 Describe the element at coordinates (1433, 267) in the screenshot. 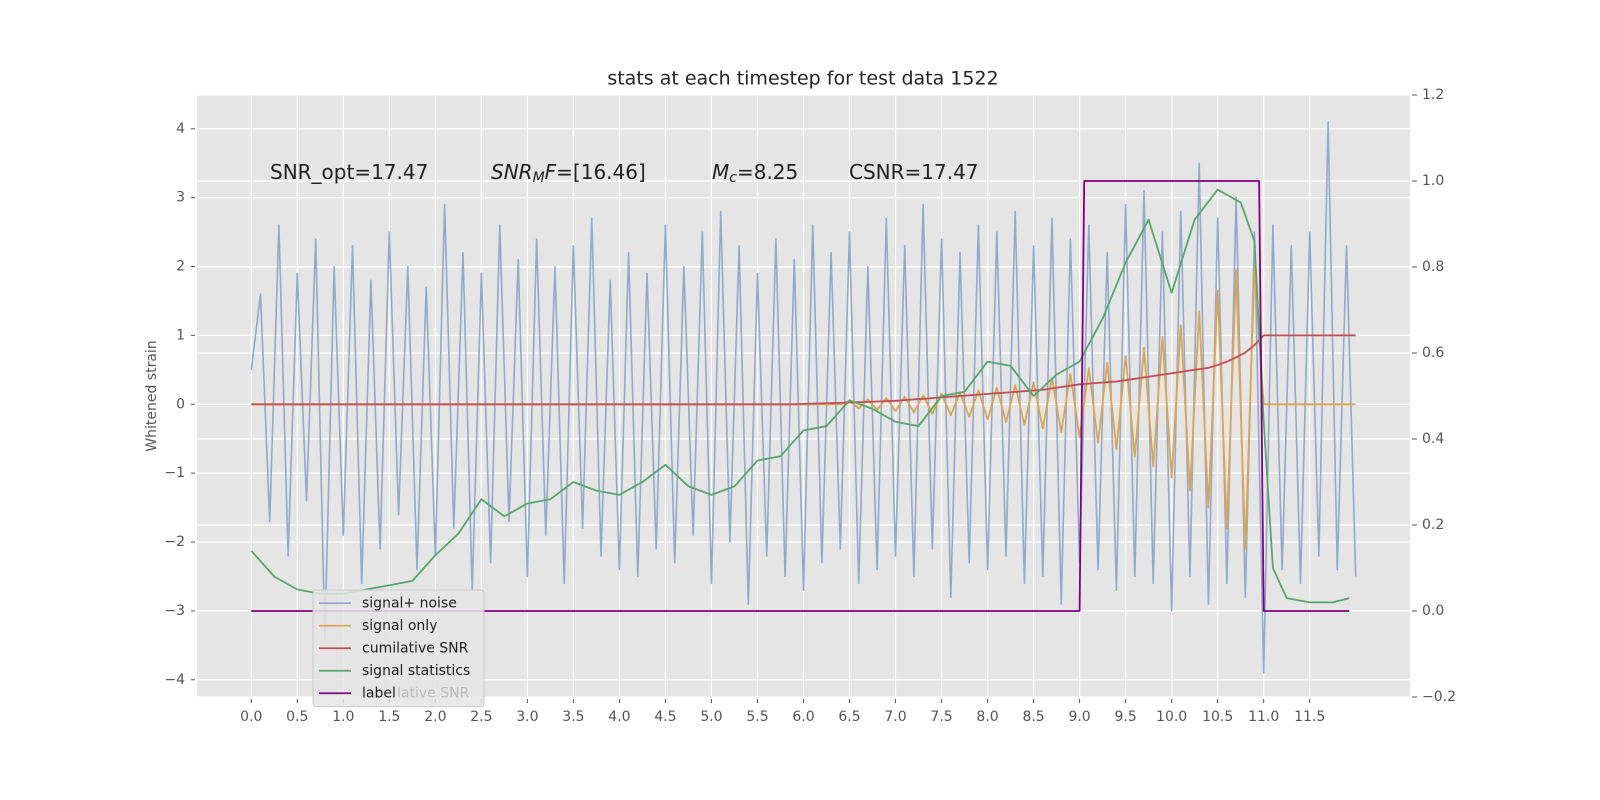

I see `y2-tick-label: 0.8` at that location.